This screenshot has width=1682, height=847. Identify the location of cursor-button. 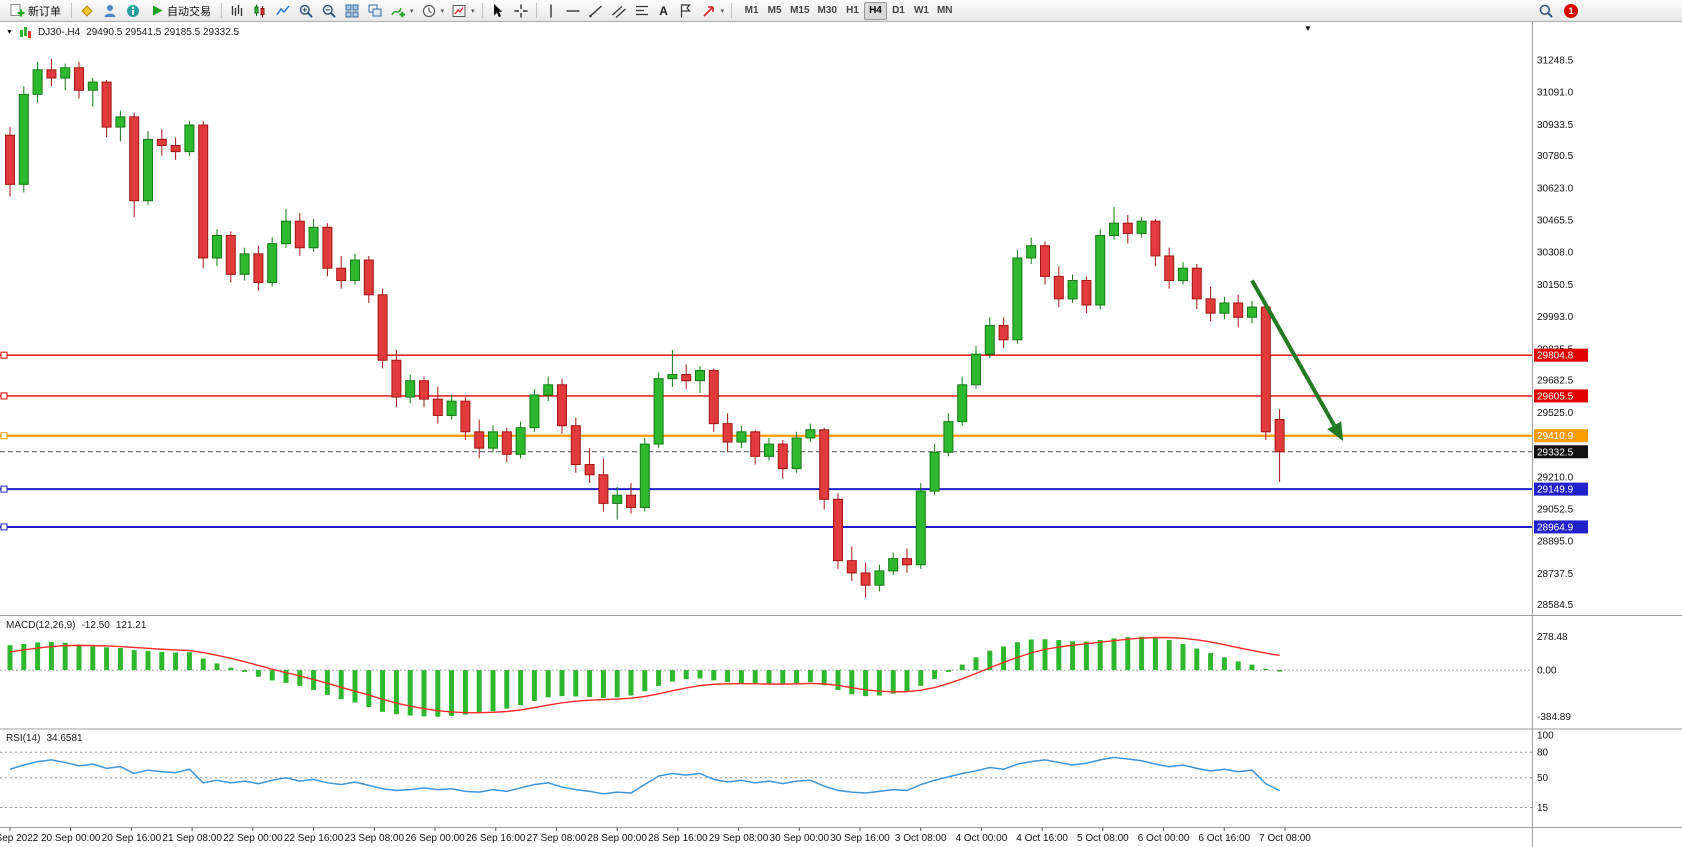
(498, 11).